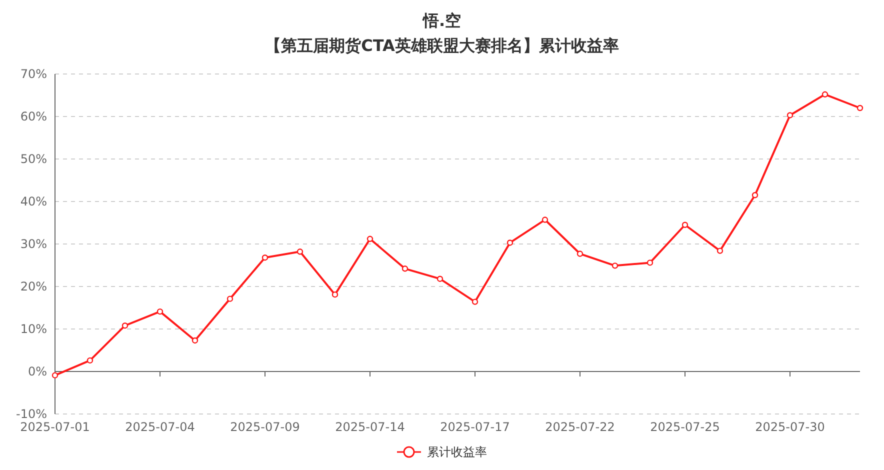 The height and width of the screenshot is (470, 884). I want to click on y-tick-label: -10%, so click(31, 414).